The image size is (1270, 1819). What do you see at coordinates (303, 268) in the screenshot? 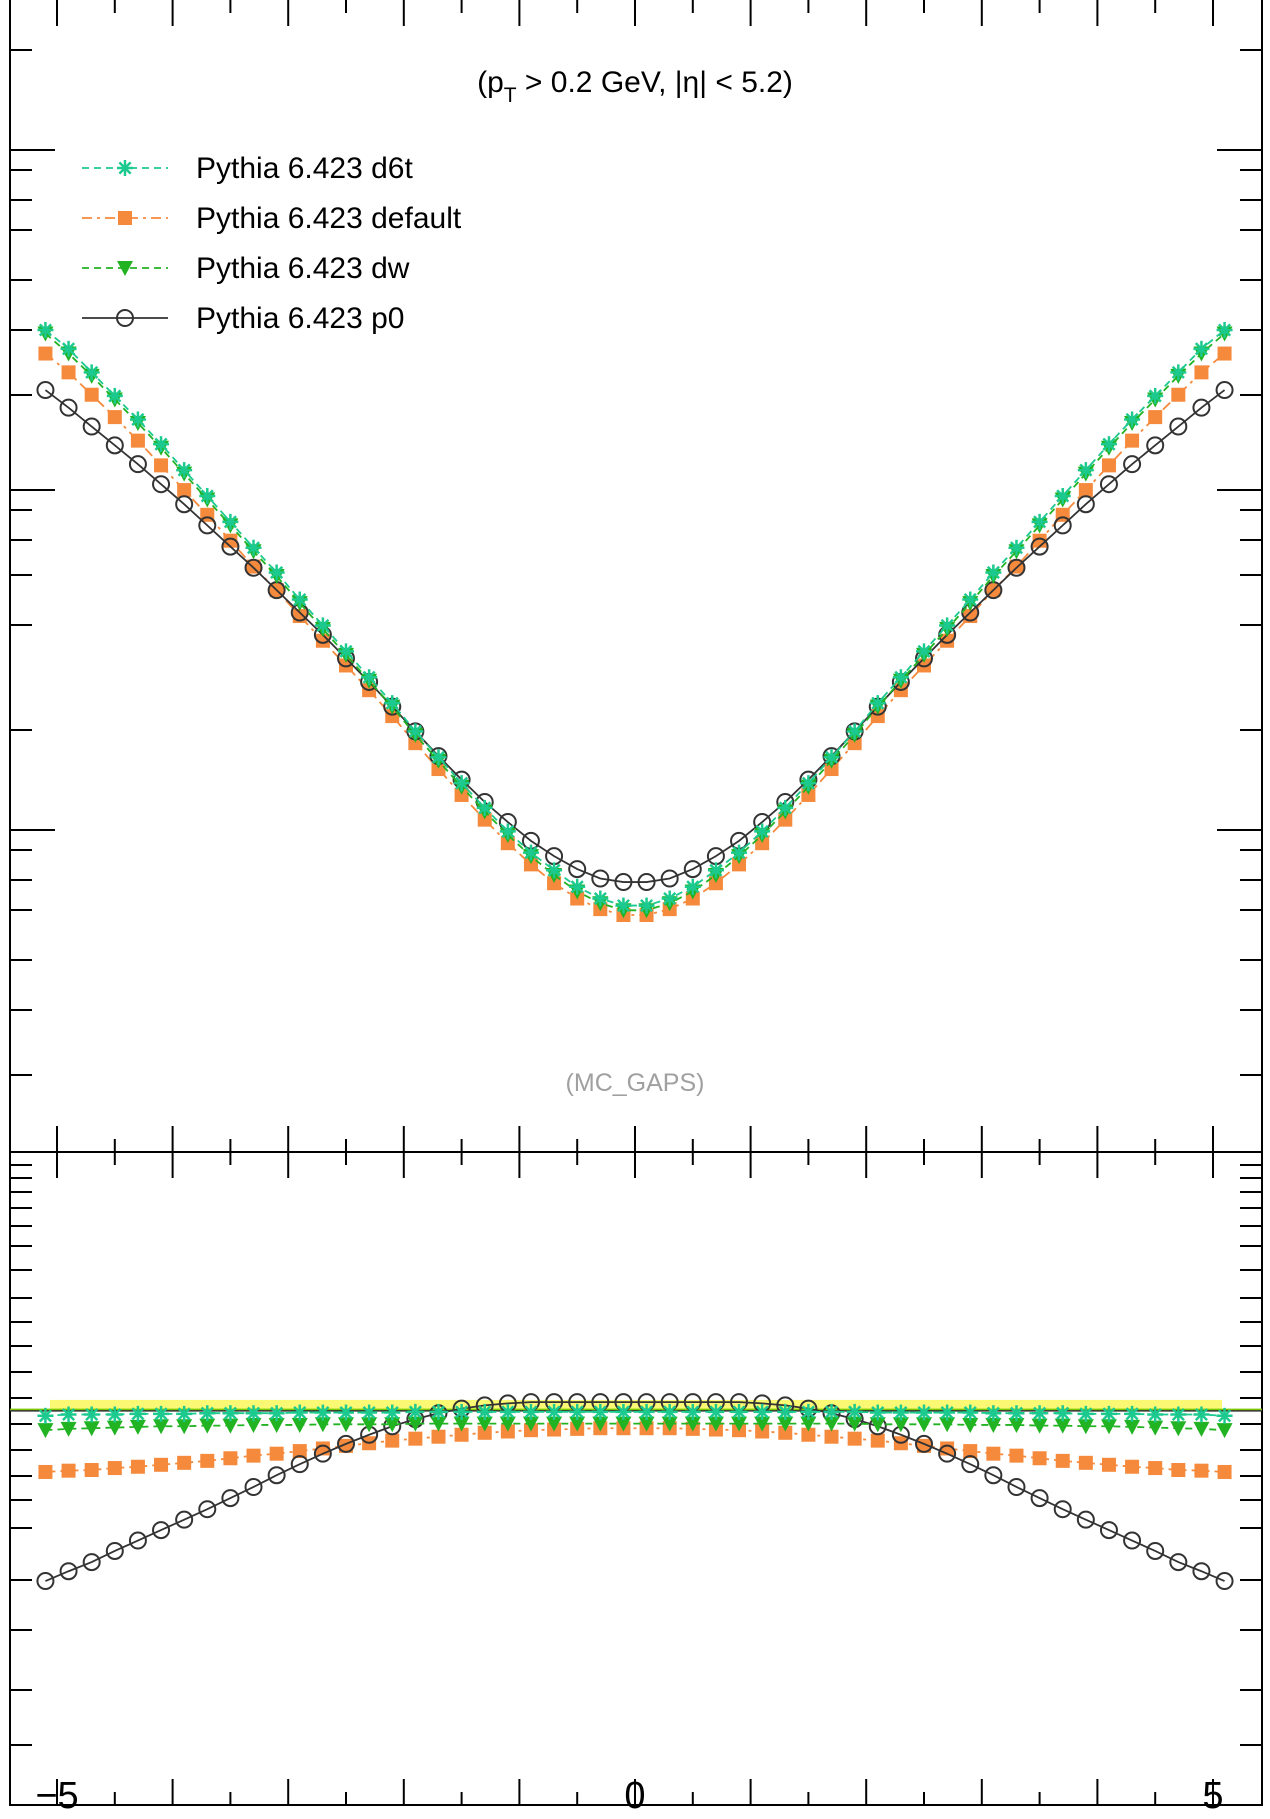
I see `legend-label: Pythia 6.423 dw` at bounding box center [303, 268].